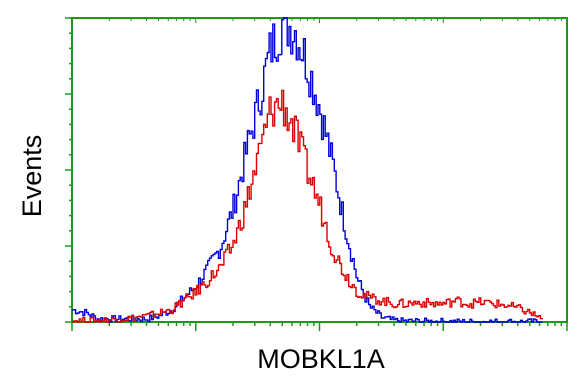 This screenshot has width=571, height=379. What do you see at coordinates (32, 176) in the screenshot?
I see `y-axis-label: Events` at bounding box center [32, 176].